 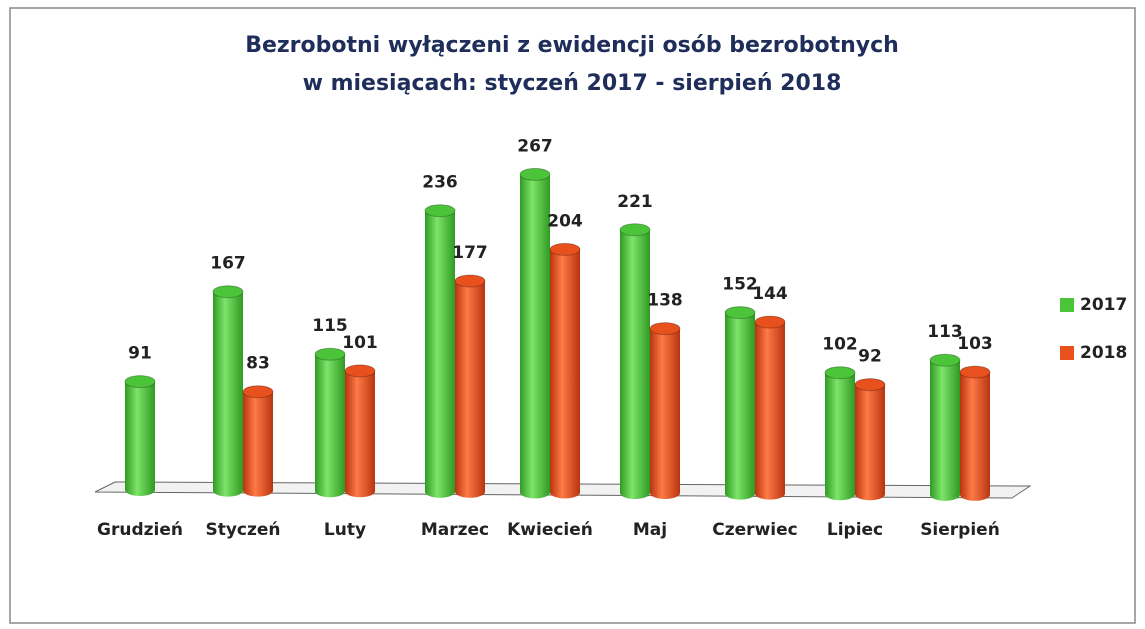 I want to click on x-tick-label: Styczeń, so click(x=242, y=530).